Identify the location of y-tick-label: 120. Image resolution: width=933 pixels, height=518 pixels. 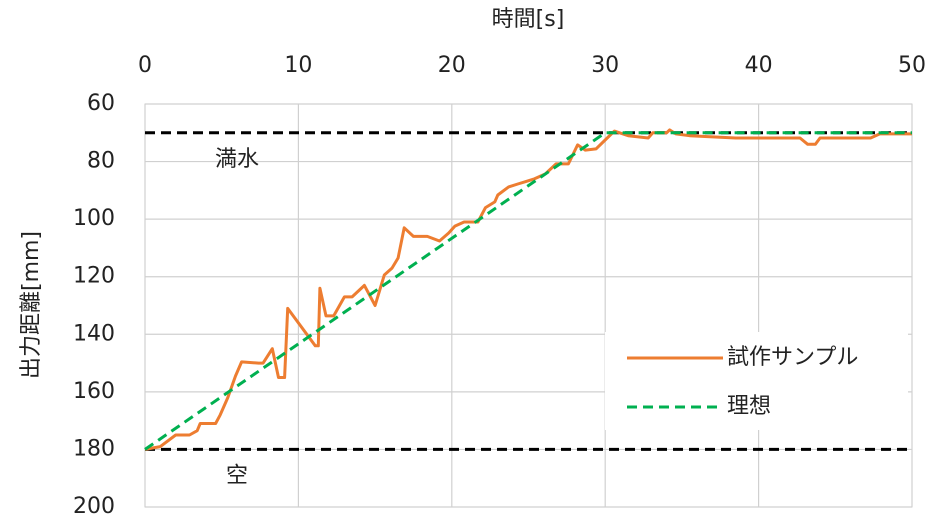
(94, 276).